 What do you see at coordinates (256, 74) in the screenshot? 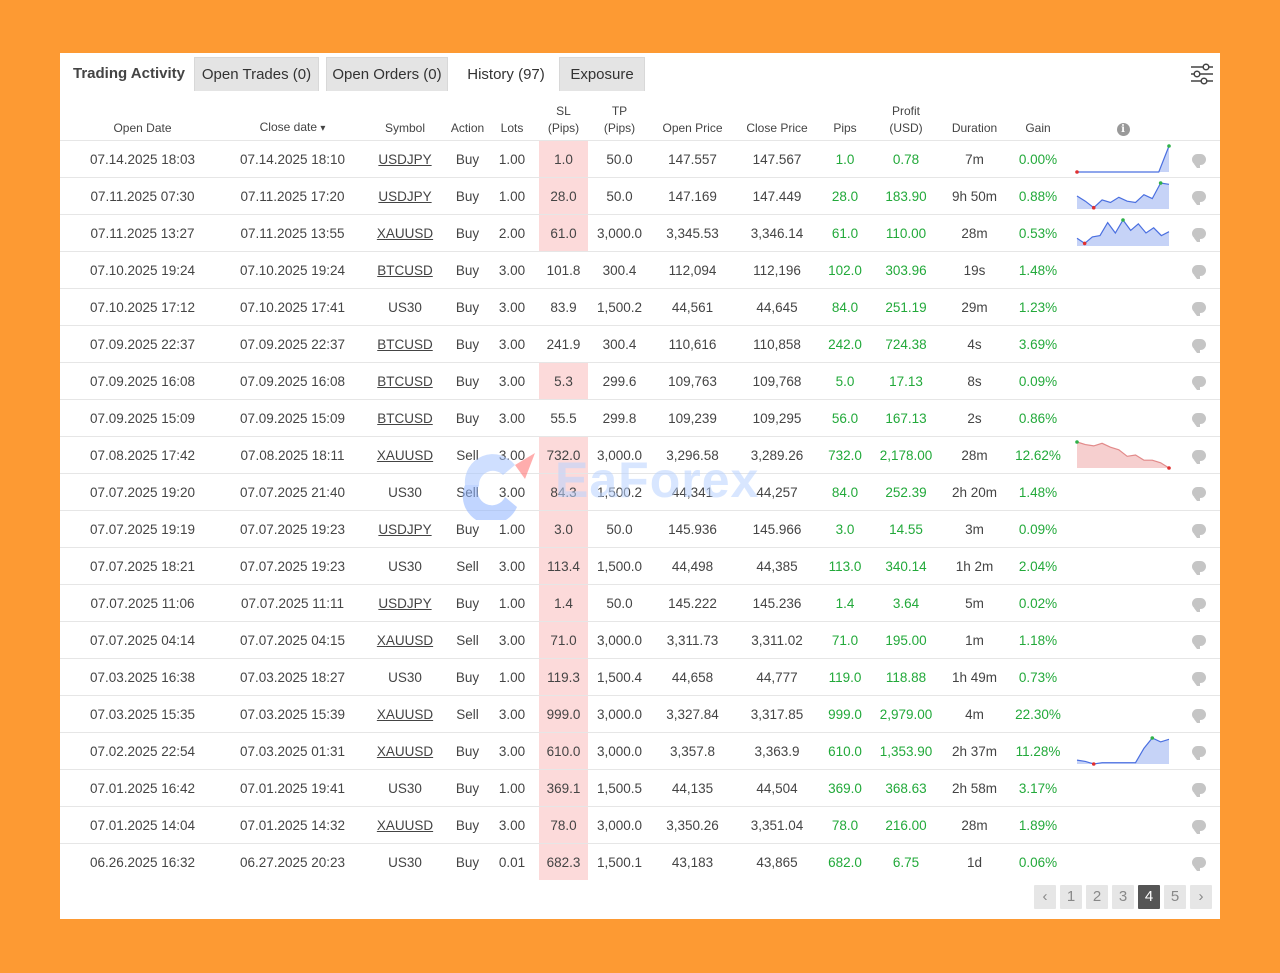
I see `tab-open-trades: Open Trades (0)` at bounding box center [256, 74].